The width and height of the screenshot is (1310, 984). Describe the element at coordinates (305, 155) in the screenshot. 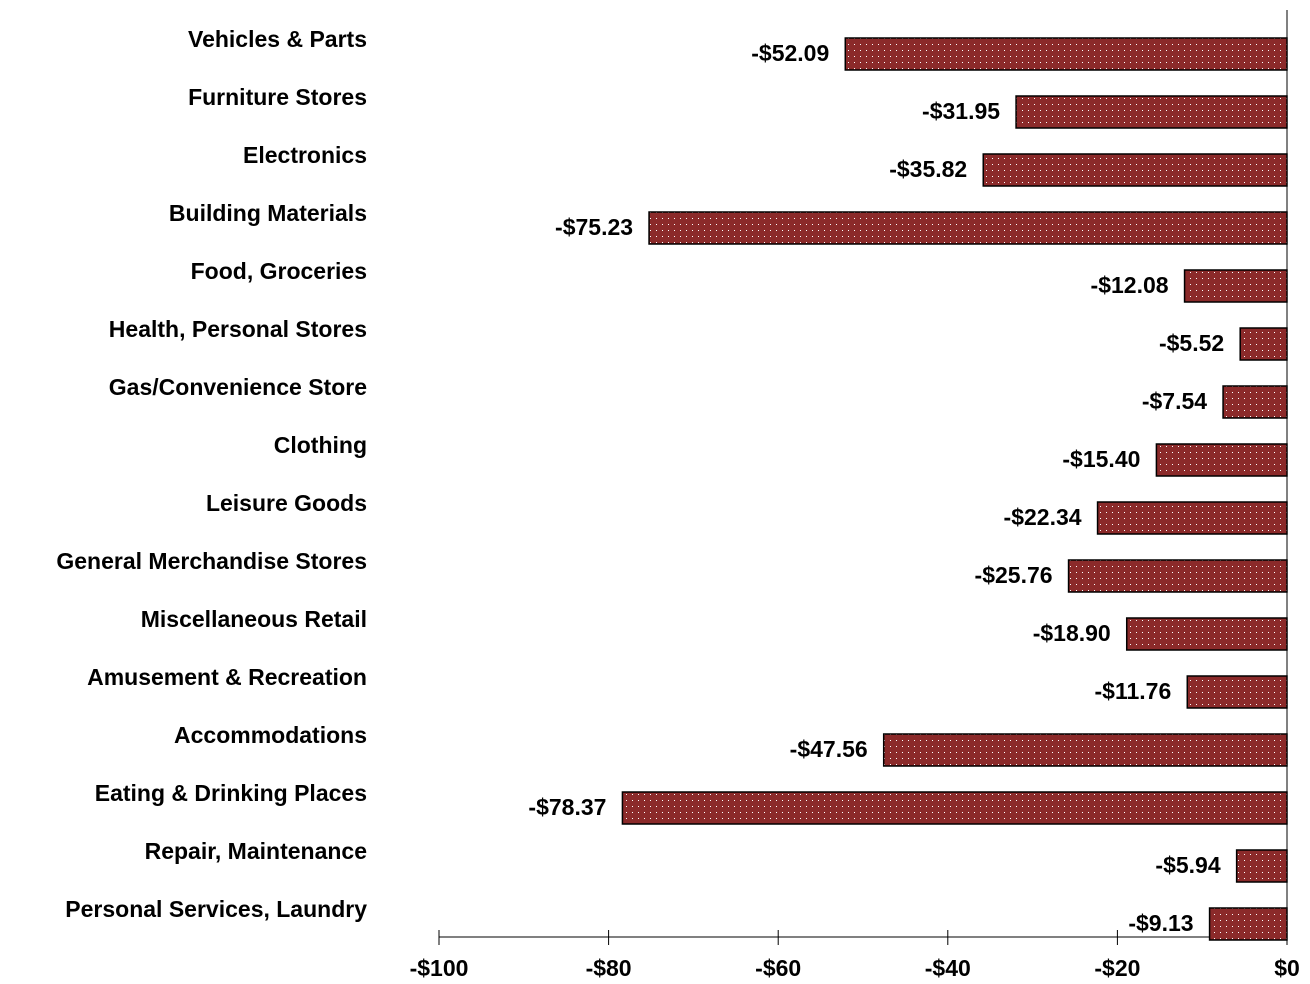

I see `category-label: Electronics` at that location.